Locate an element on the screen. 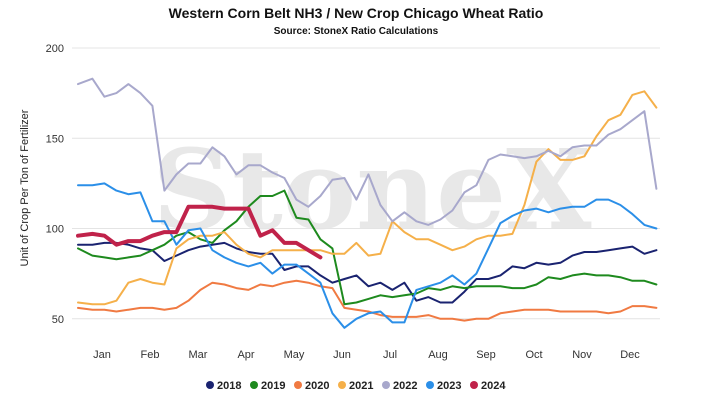 This screenshot has height=410, width=713. x-tick-label: Oct is located at coordinates (533, 355).